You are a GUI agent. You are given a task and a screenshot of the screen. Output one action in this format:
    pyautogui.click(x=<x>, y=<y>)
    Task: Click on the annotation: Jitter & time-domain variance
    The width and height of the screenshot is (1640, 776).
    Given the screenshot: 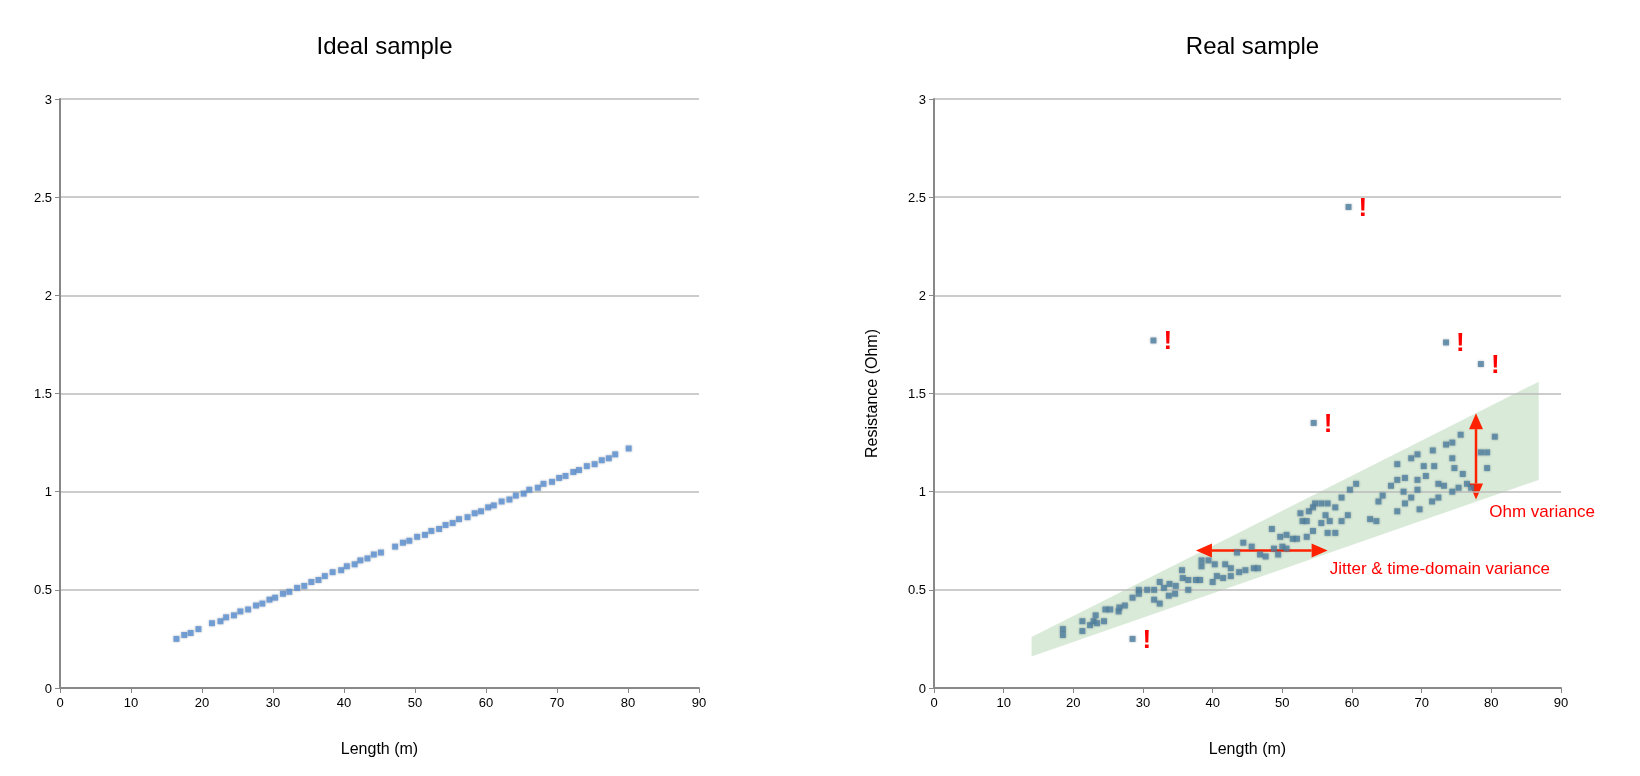 What is the action you would take?
    pyautogui.click(x=1439, y=568)
    